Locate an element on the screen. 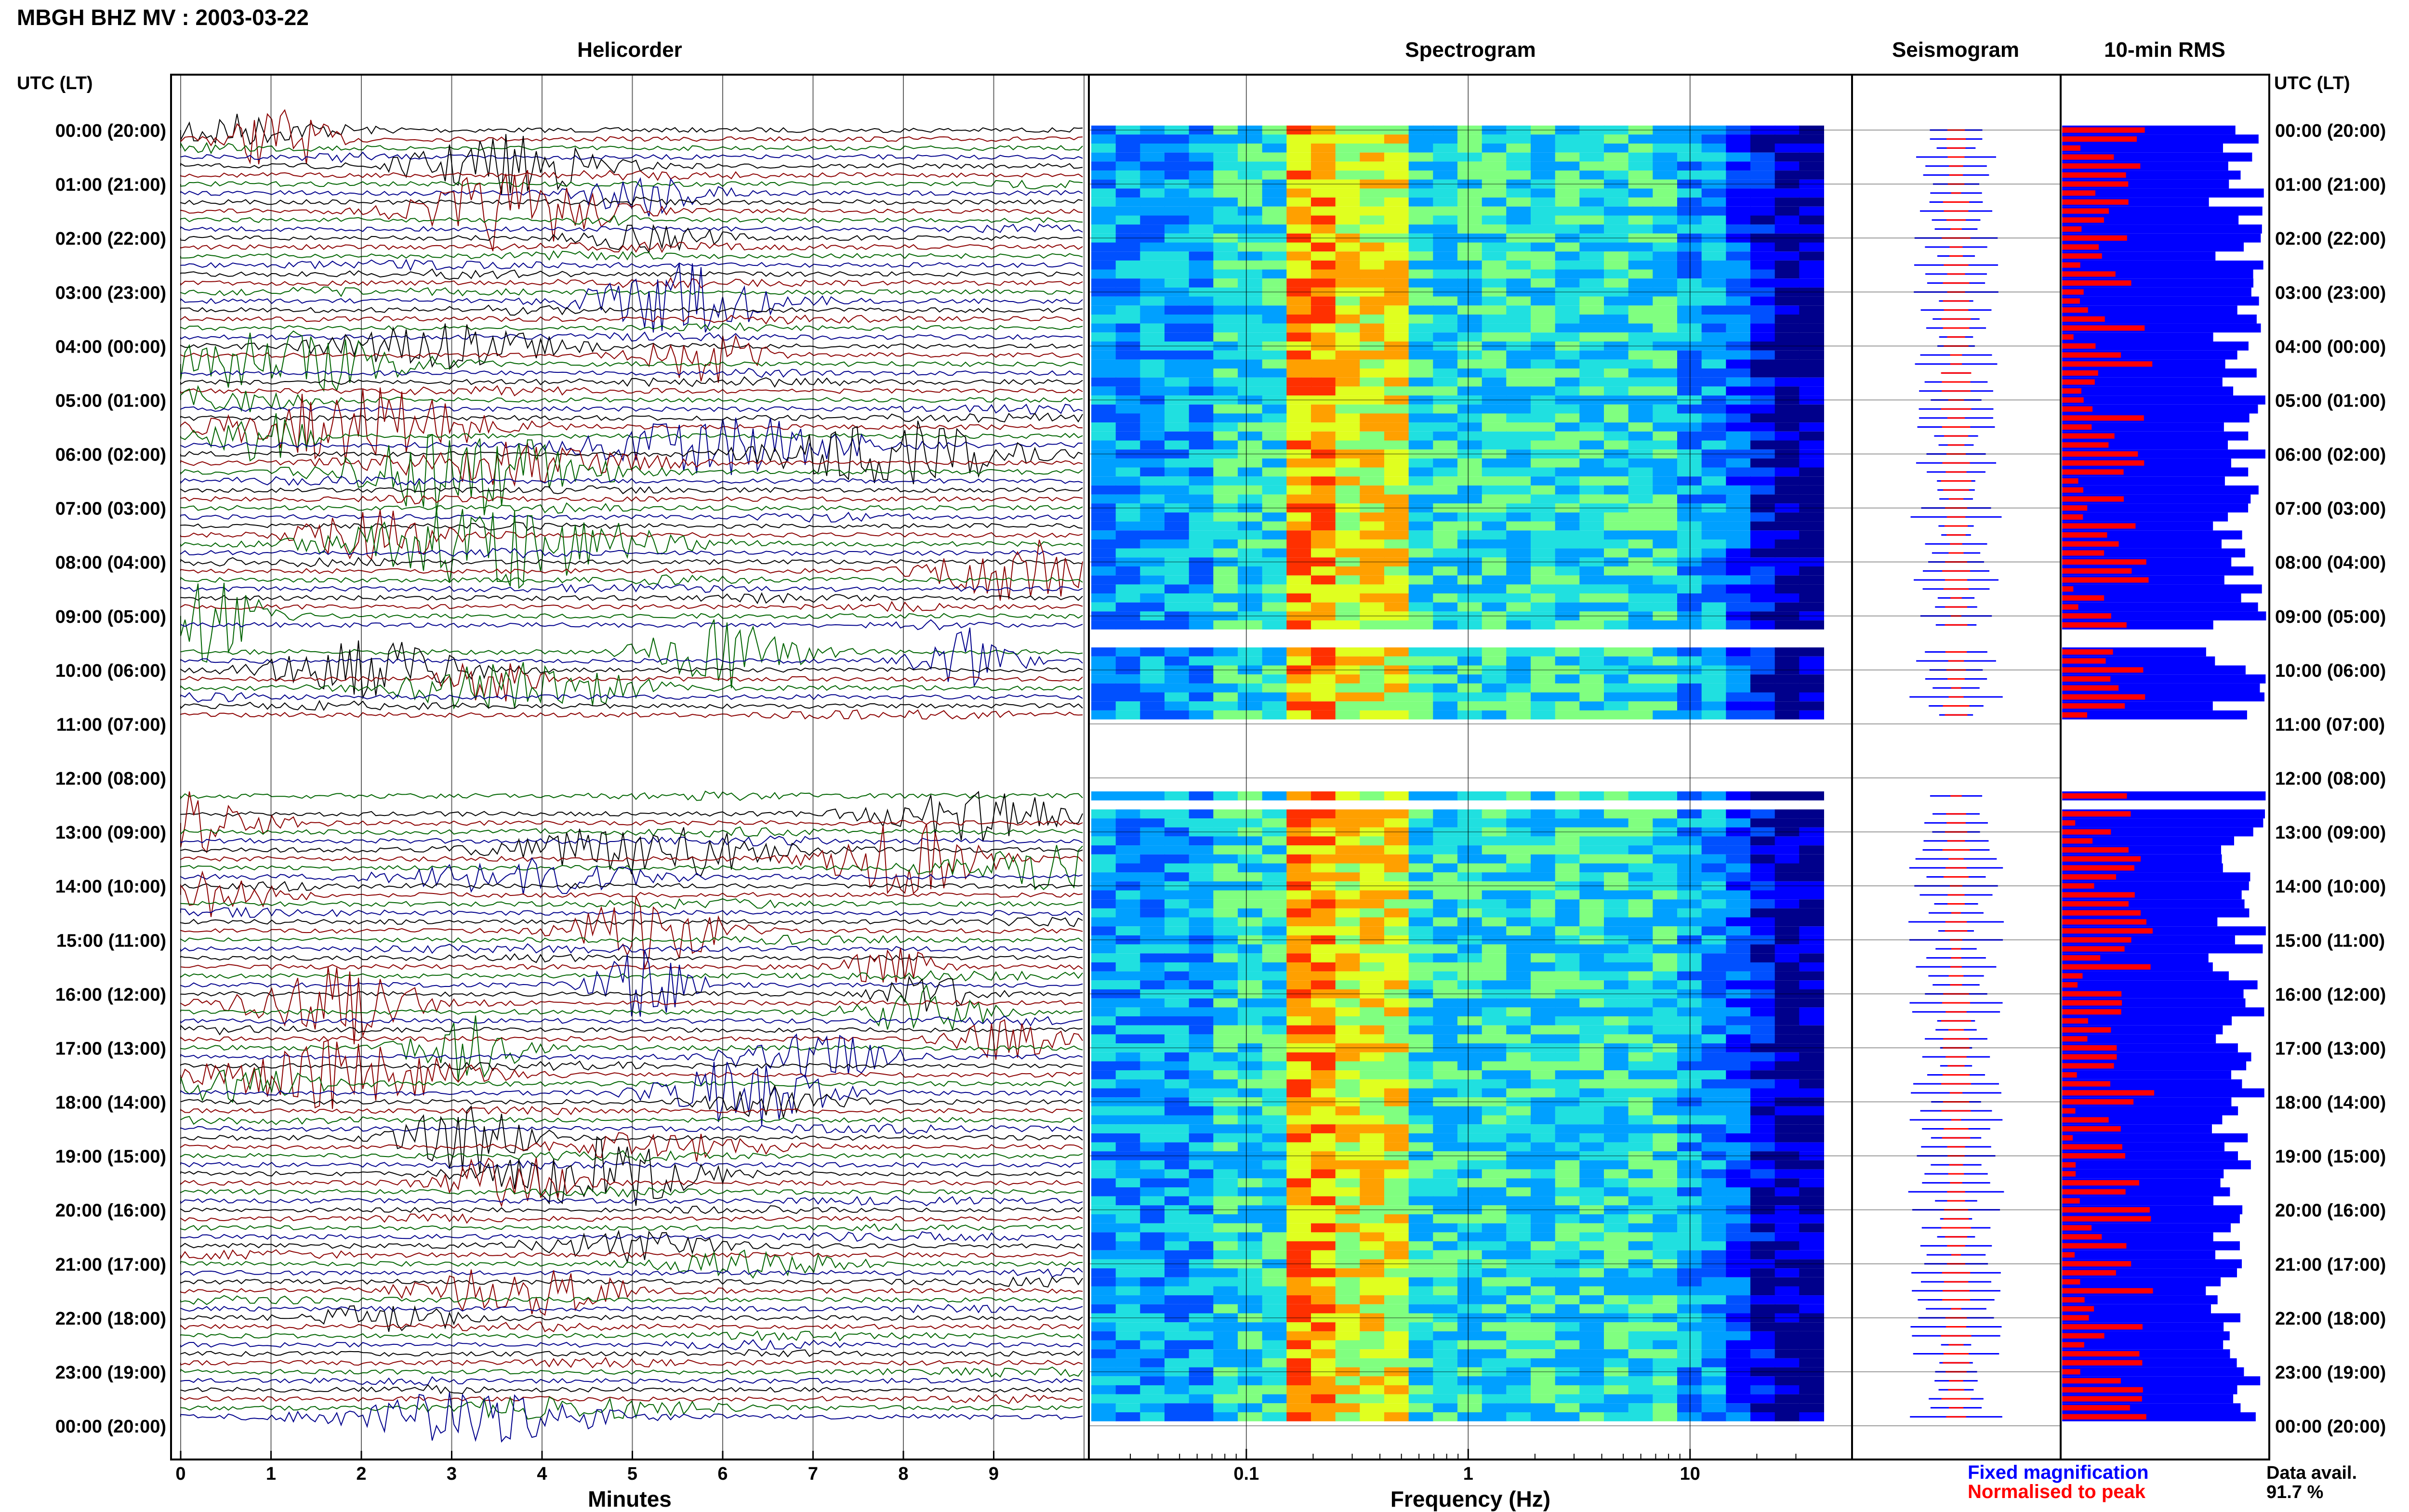 This screenshot has width=2409, height=1512. figure-title: MBGH BHZ MV : 2003-03-22 is located at coordinates (163, 17).